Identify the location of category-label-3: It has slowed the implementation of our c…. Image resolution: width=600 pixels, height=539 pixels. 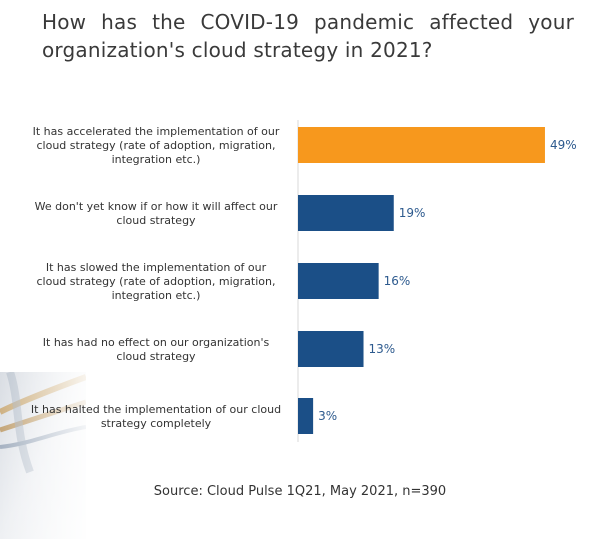
(156, 281).